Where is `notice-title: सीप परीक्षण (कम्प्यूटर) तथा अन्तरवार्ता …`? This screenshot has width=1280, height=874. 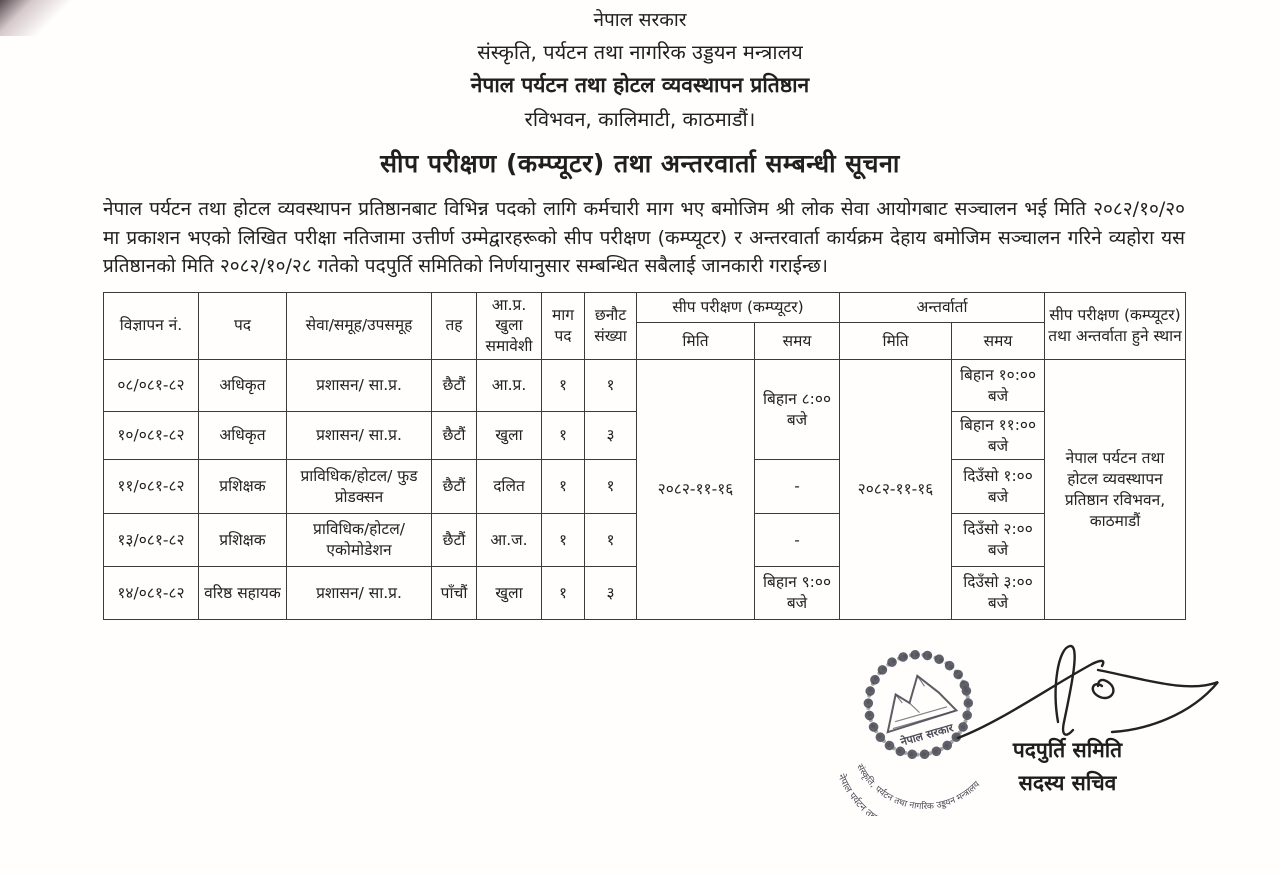 notice-title: सीप परीक्षण (कम्प्यूटर) तथा अन्तरवार्ता … is located at coordinates (640, 163).